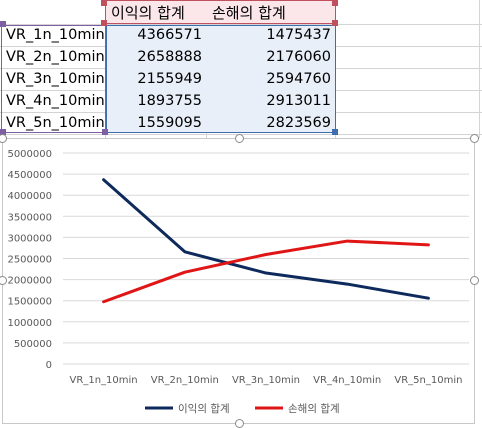 This screenshot has width=482, height=428. What do you see at coordinates (104, 380) in the screenshot?
I see `x-tick-label: VR_1n_10min` at bounding box center [104, 380].